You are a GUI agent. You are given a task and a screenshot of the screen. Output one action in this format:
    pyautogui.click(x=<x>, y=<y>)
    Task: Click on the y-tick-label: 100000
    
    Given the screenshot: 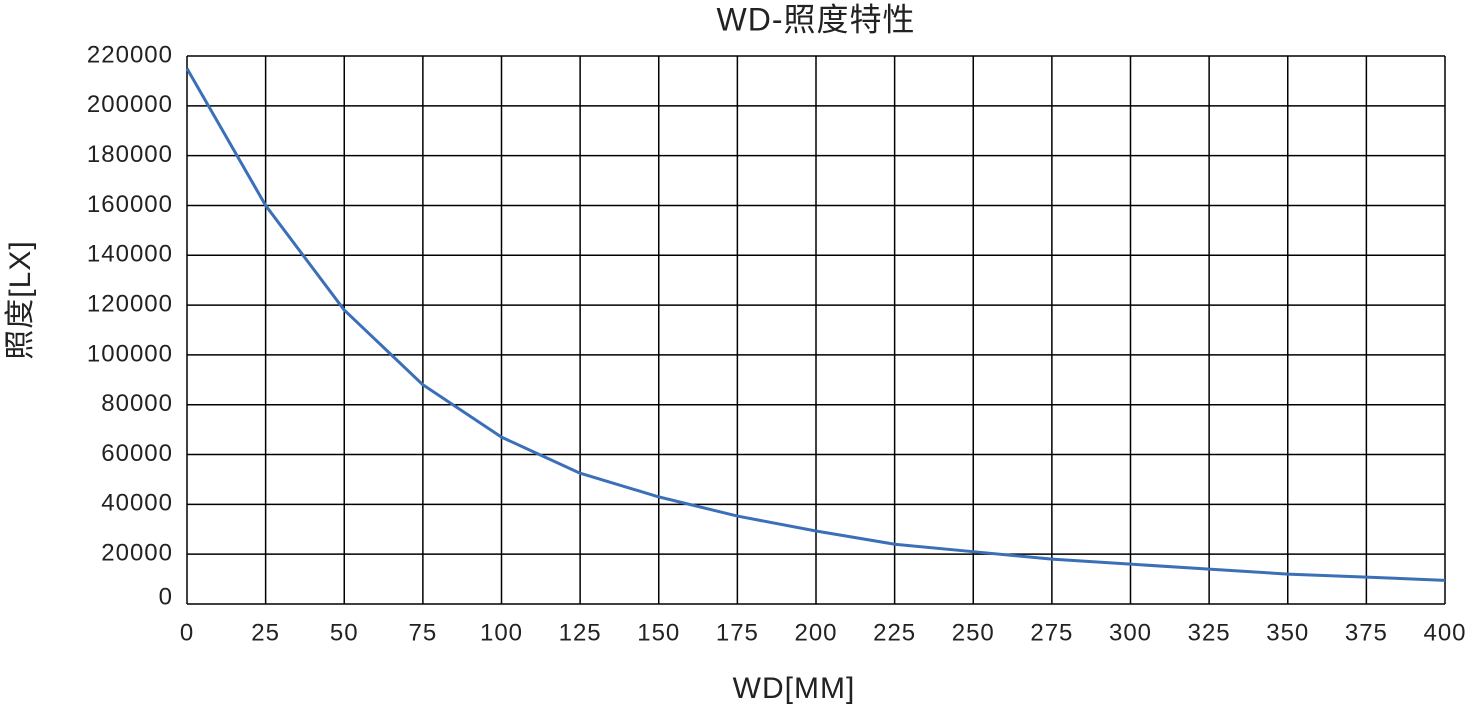 What is the action you would take?
    pyautogui.click(x=130, y=353)
    